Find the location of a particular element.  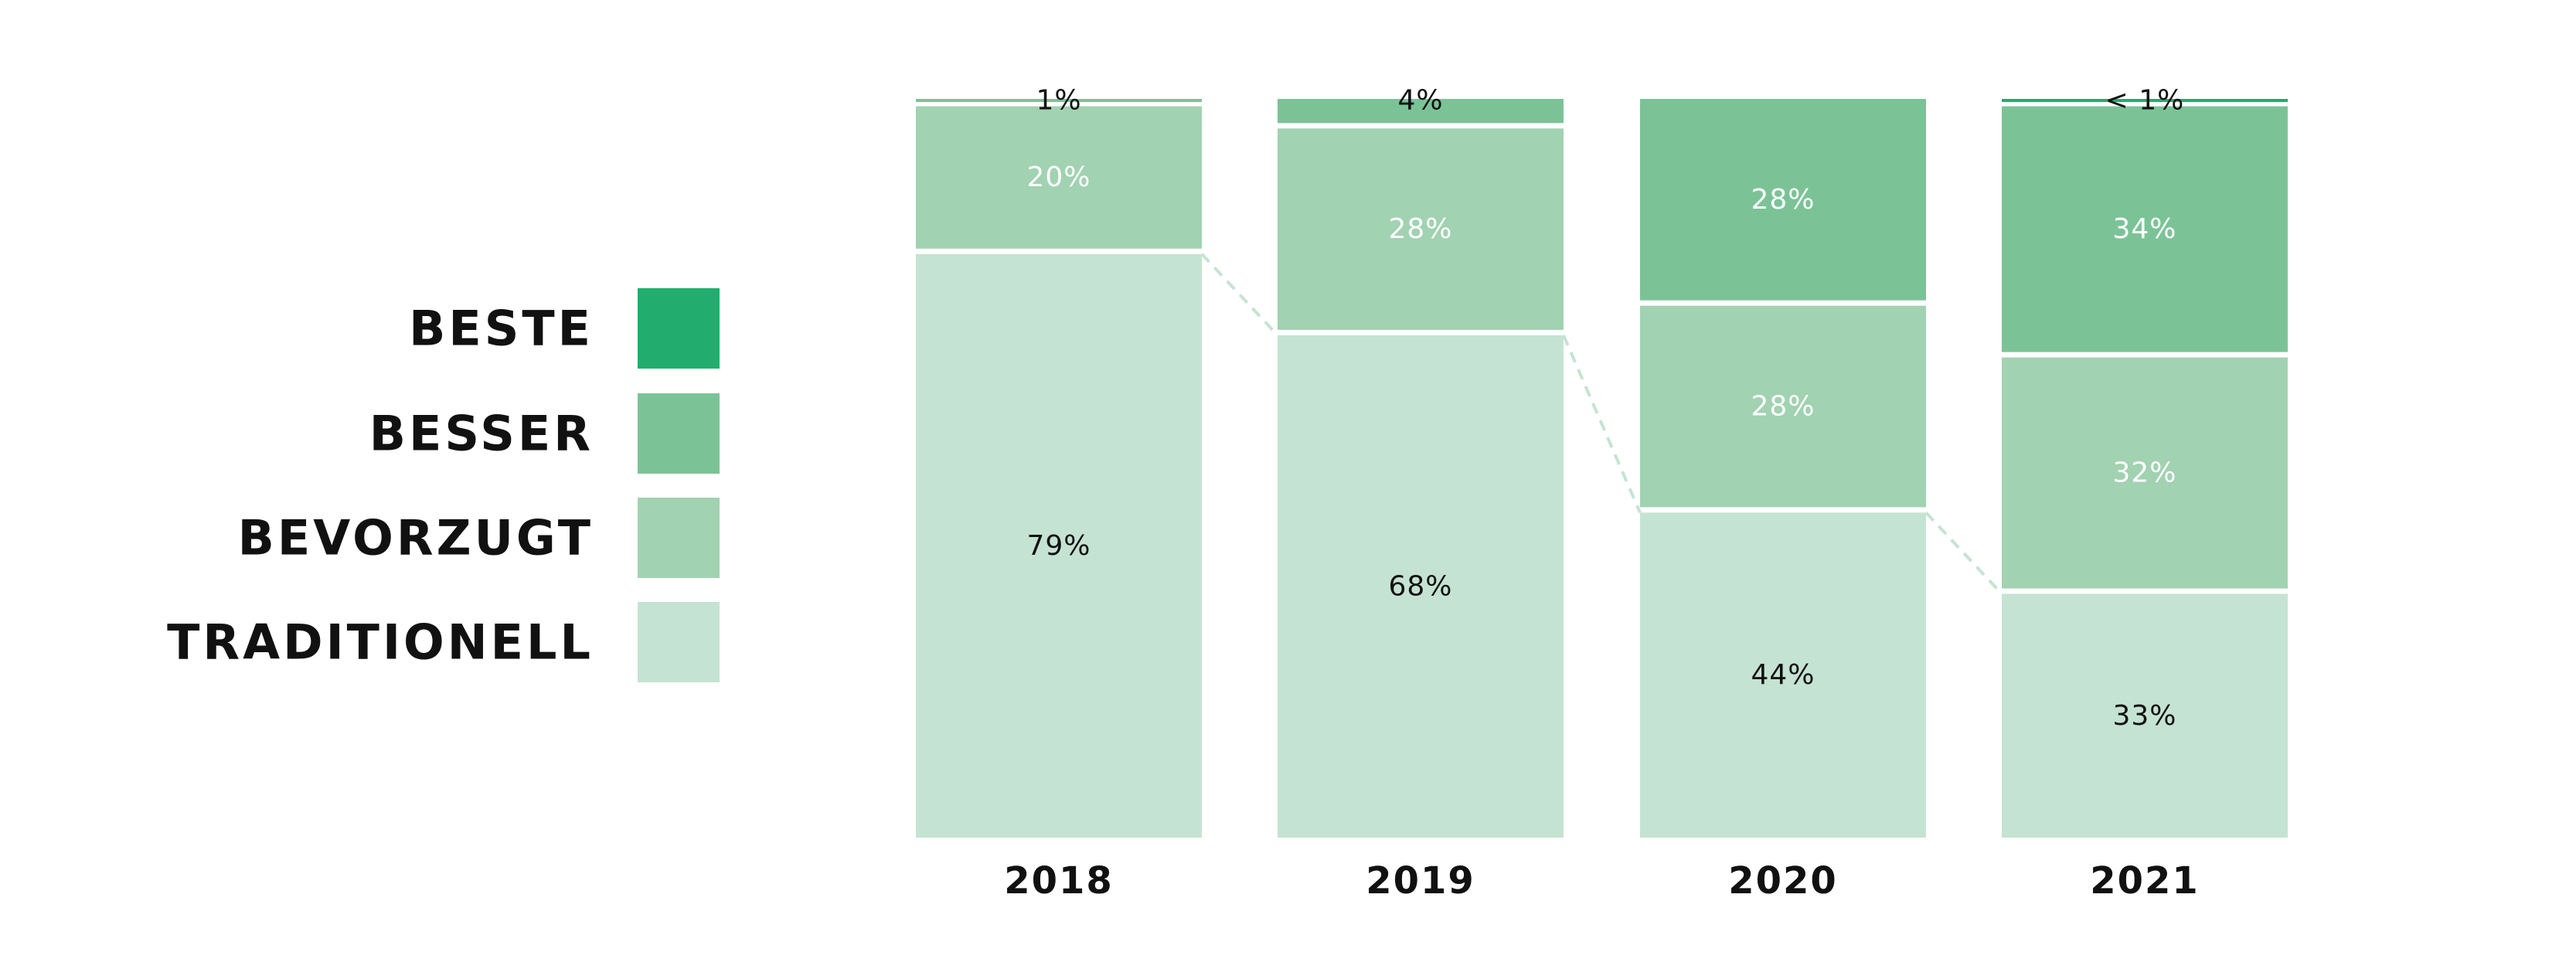

connector-lines is located at coordinates (1601, 424).